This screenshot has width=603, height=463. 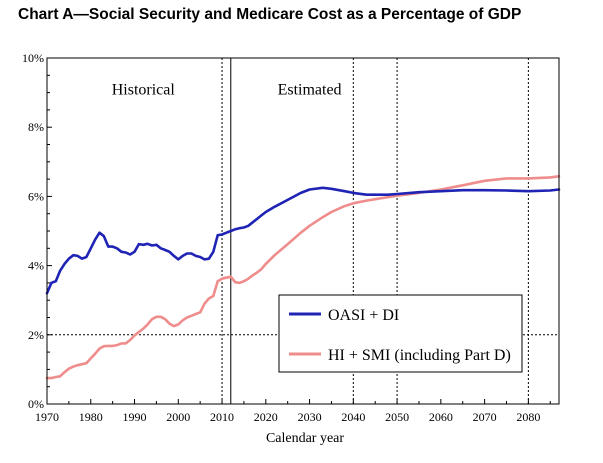 I want to click on x-tick-label: 2030, so click(x=310, y=417).